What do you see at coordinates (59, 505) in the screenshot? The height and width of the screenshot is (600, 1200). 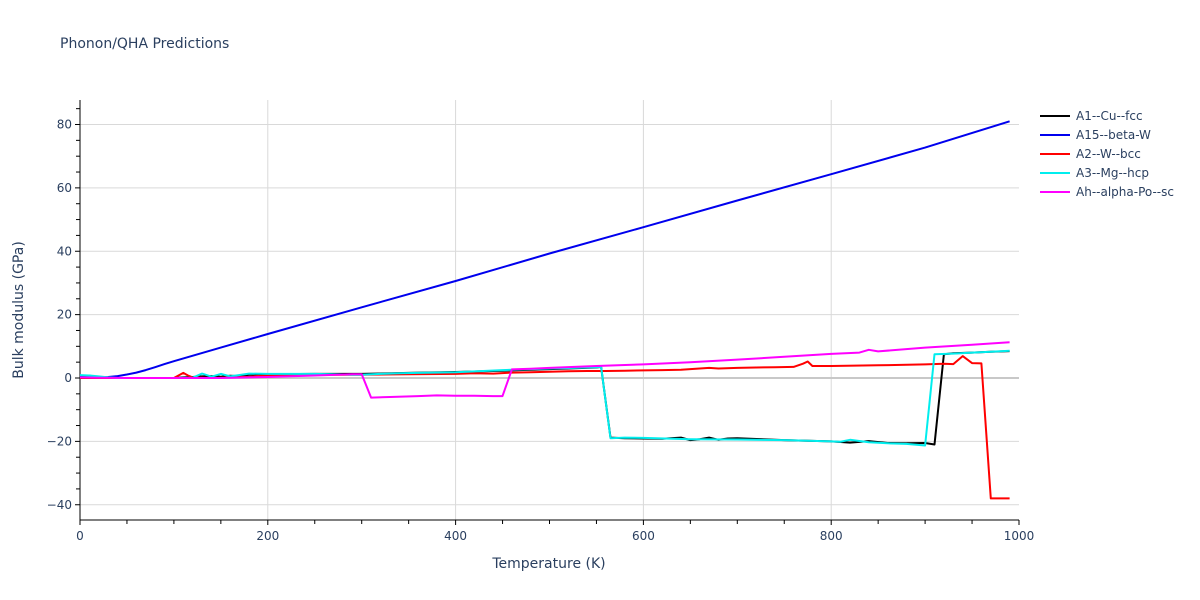 I see `svg-text: −40` at bounding box center [59, 505].